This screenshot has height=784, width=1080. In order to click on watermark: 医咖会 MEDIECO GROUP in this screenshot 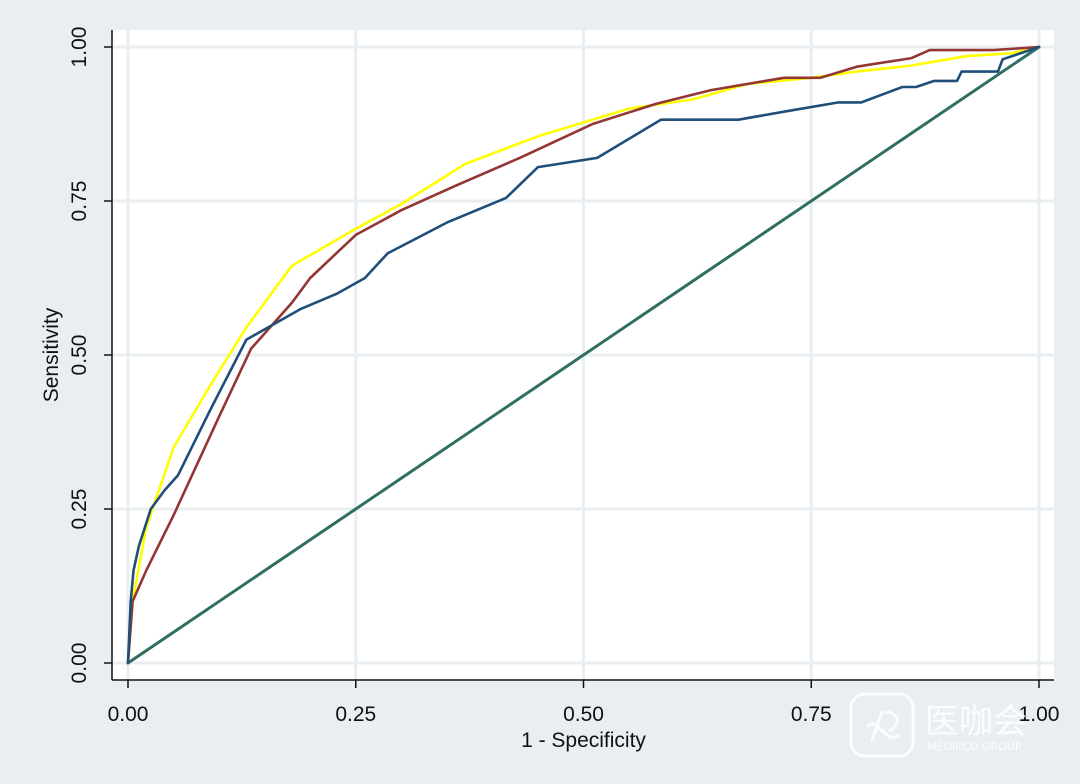, I will do `click(938, 725)`.